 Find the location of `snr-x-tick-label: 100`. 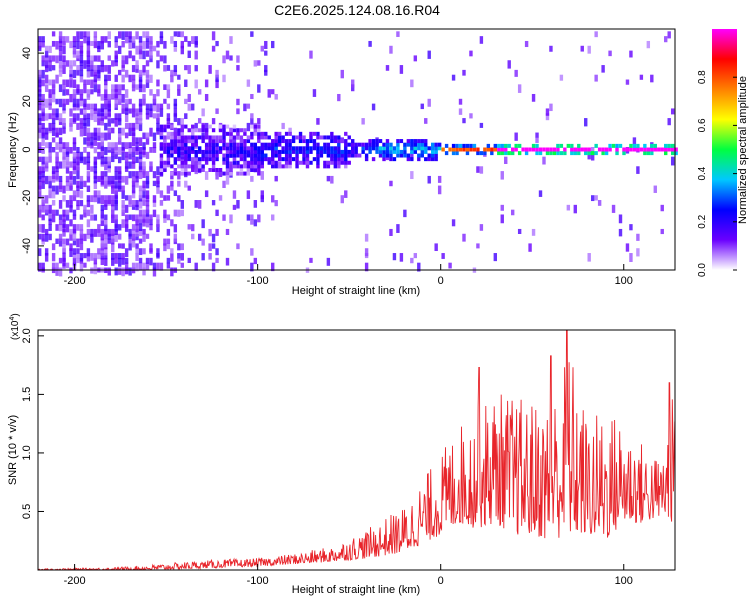

snr-x-tick-label: 100 is located at coordinates (624, 581).